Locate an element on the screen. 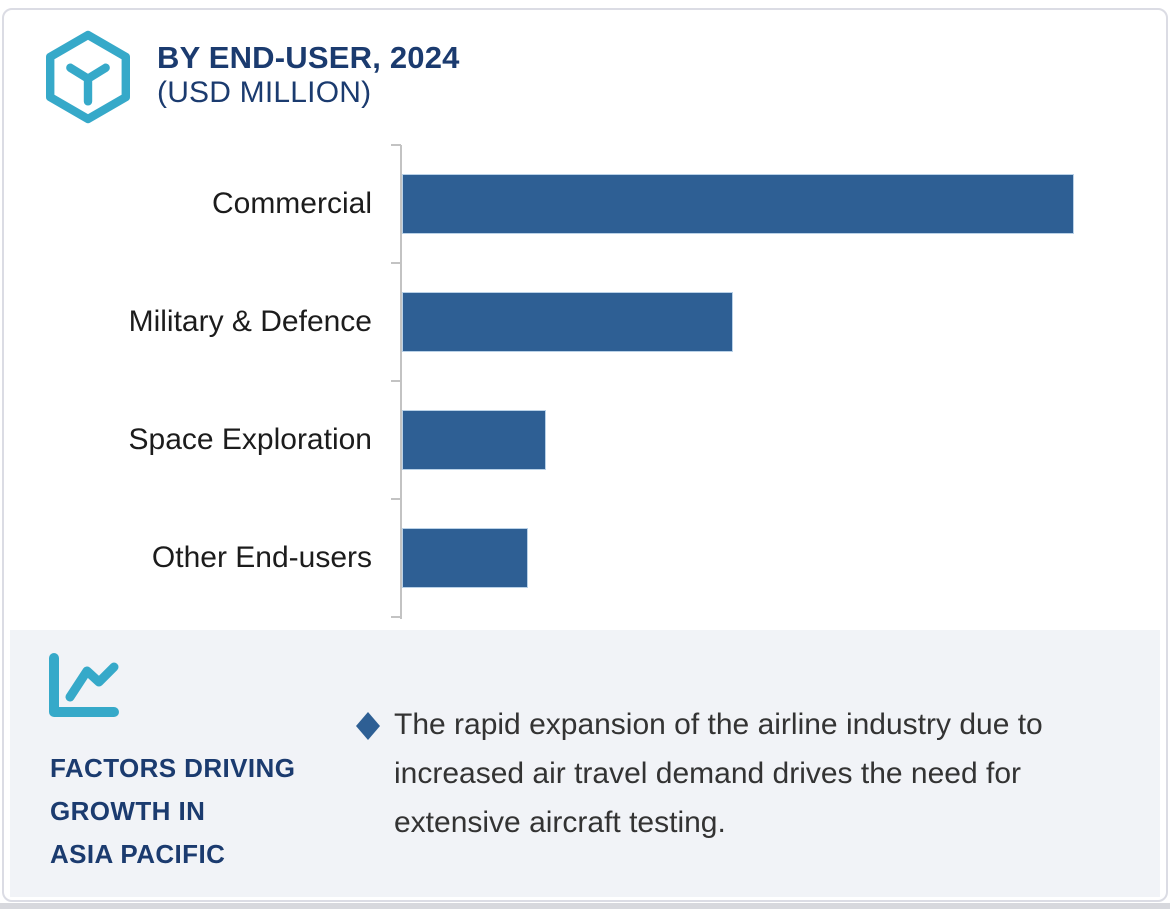 The height and width of the screenshot is (909, 1170). category-label-2: Space Exploration is located at coordinates (250, 439).